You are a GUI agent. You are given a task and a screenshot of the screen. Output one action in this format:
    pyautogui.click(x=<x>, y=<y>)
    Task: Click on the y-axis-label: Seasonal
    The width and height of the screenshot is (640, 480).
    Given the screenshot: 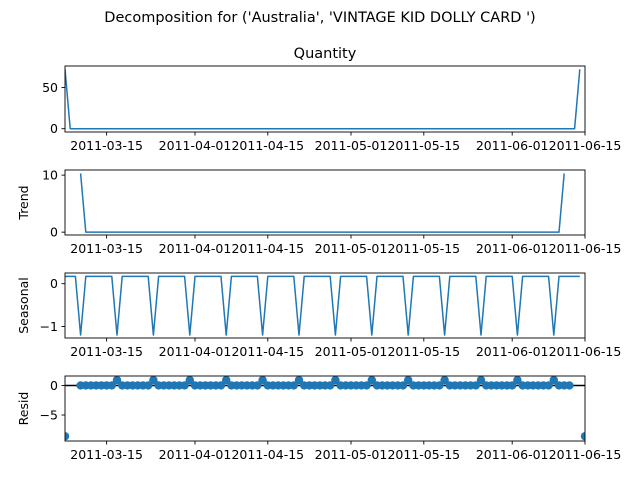 What is the action you would take?
    pyautogui.click(x=23, y=305)
    